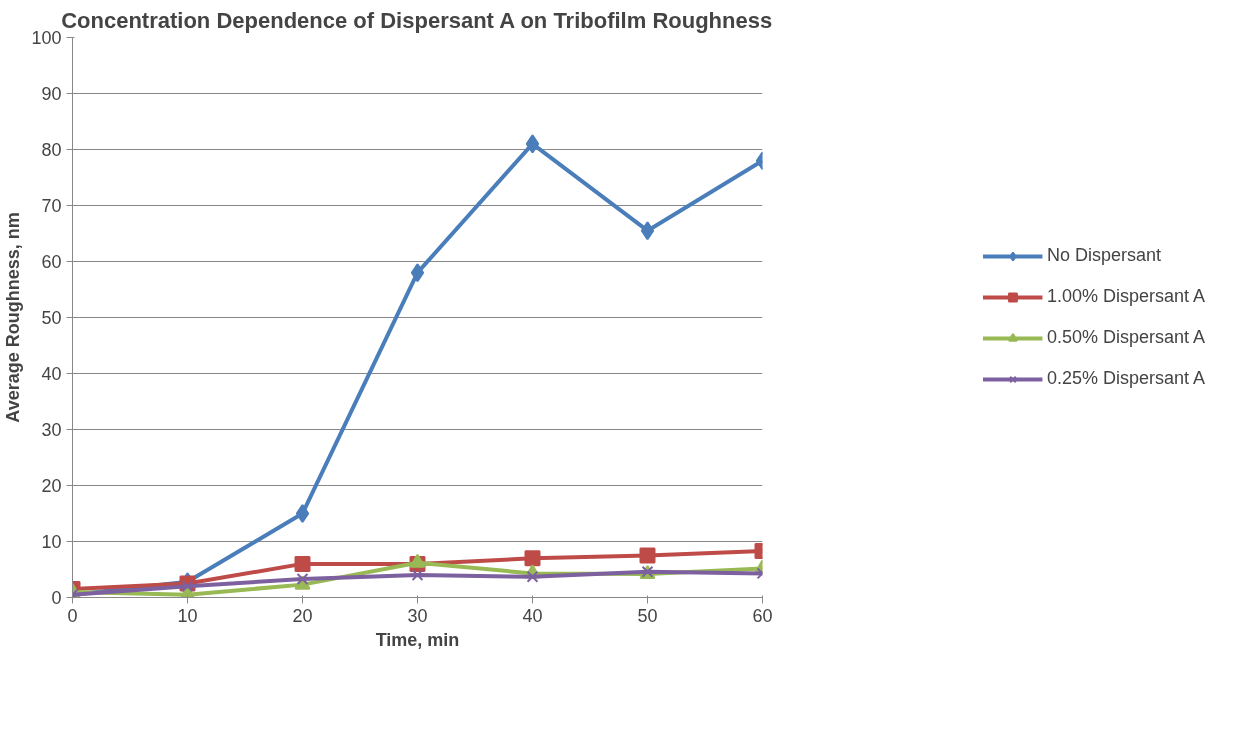 This screenshot has height=756, width=1253. I want to click on x-tick-label: 10, so click(187, 615).